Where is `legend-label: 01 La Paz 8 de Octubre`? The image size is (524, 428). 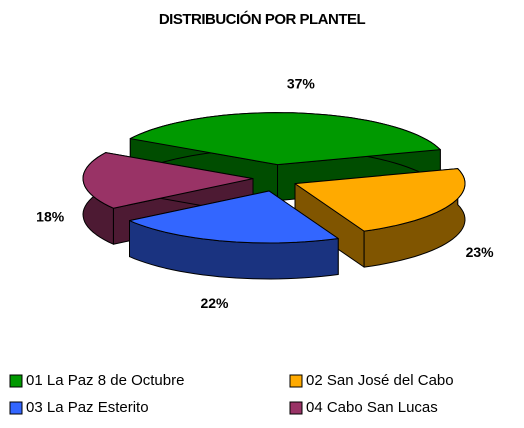 legend-label: 01 La Paz 8 de Octubre is located at coordinates (105, 380).